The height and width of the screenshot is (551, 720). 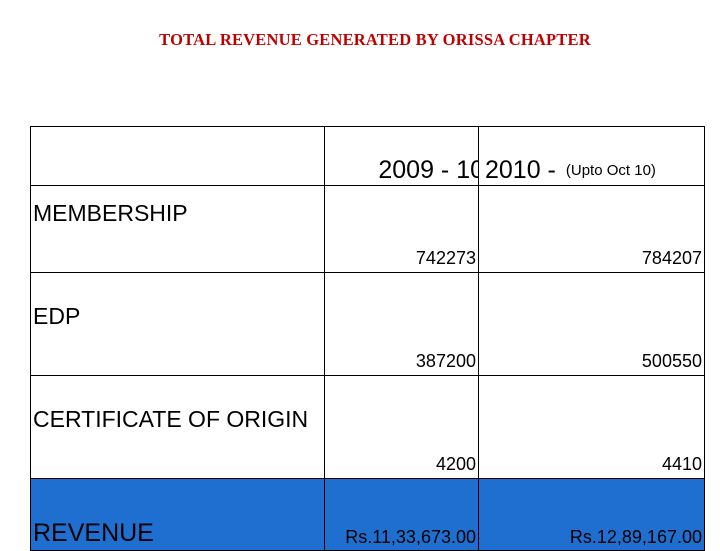 What do you see at coordinates (610, 170) in the screenshot?
I see `header-note-upto-oct: (Upto Oct 10)` at bounding box center [610, 170].